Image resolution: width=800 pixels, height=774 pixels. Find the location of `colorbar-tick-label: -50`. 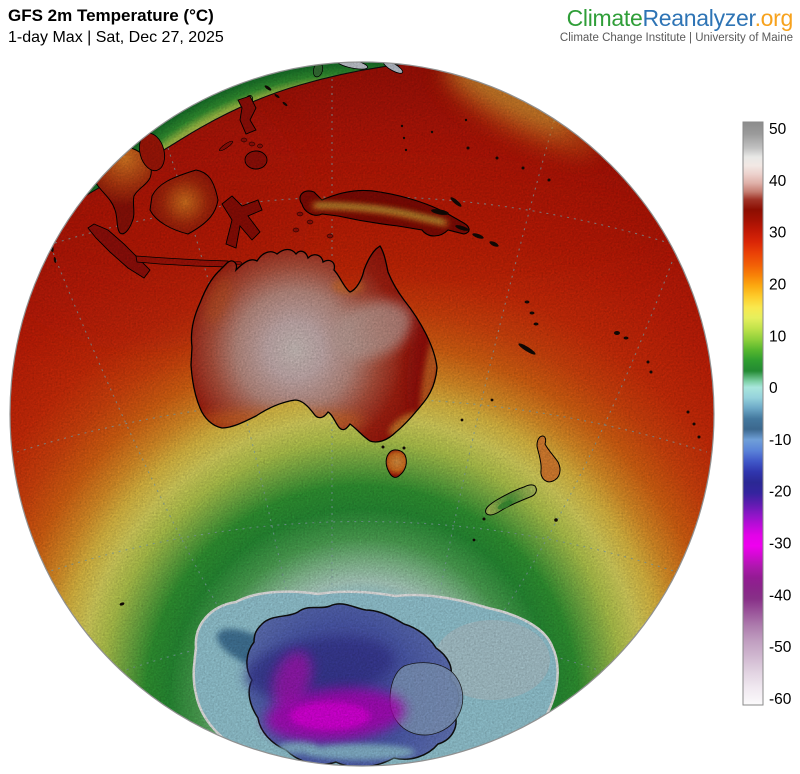

colorbar-tick-label: -50 is located at coordinates (780, 647).